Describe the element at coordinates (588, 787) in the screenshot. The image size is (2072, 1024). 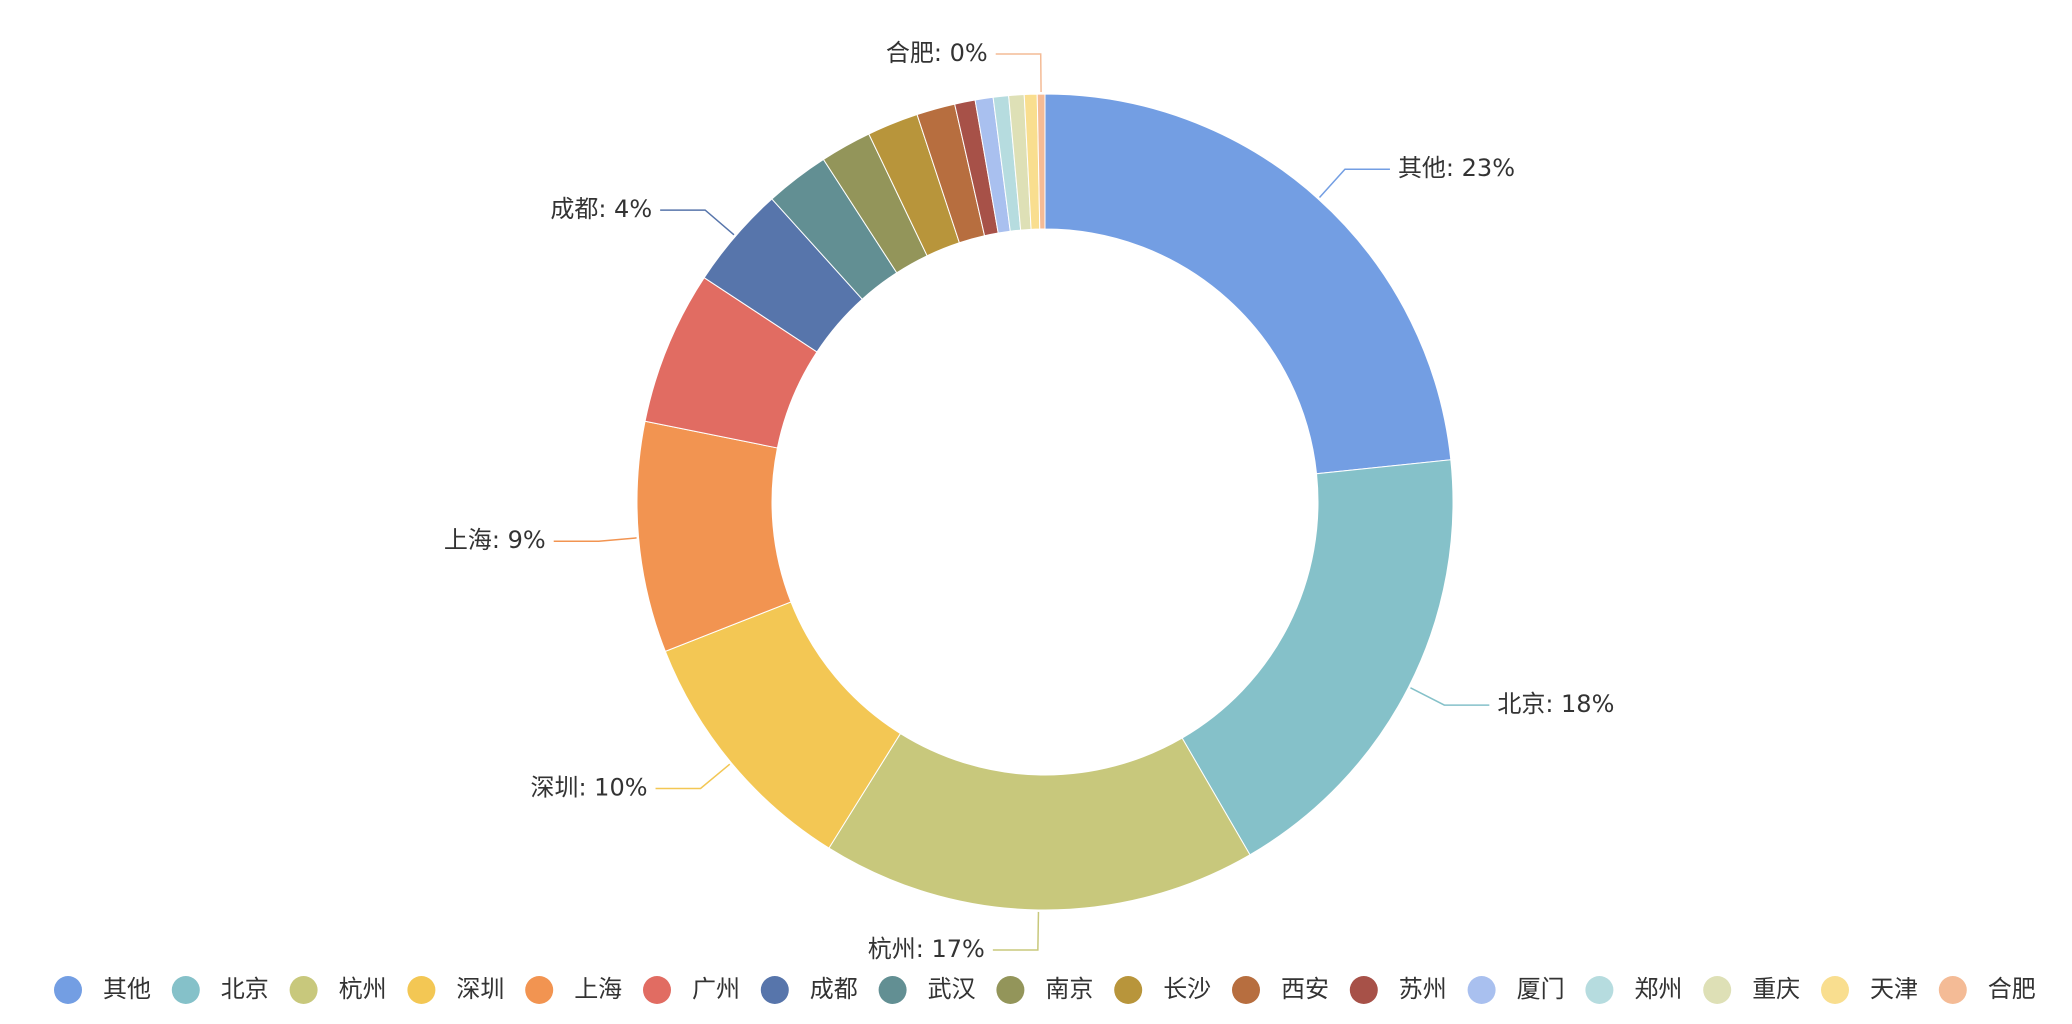
I see `slice-label-4: 深圳: 10%` at that location.